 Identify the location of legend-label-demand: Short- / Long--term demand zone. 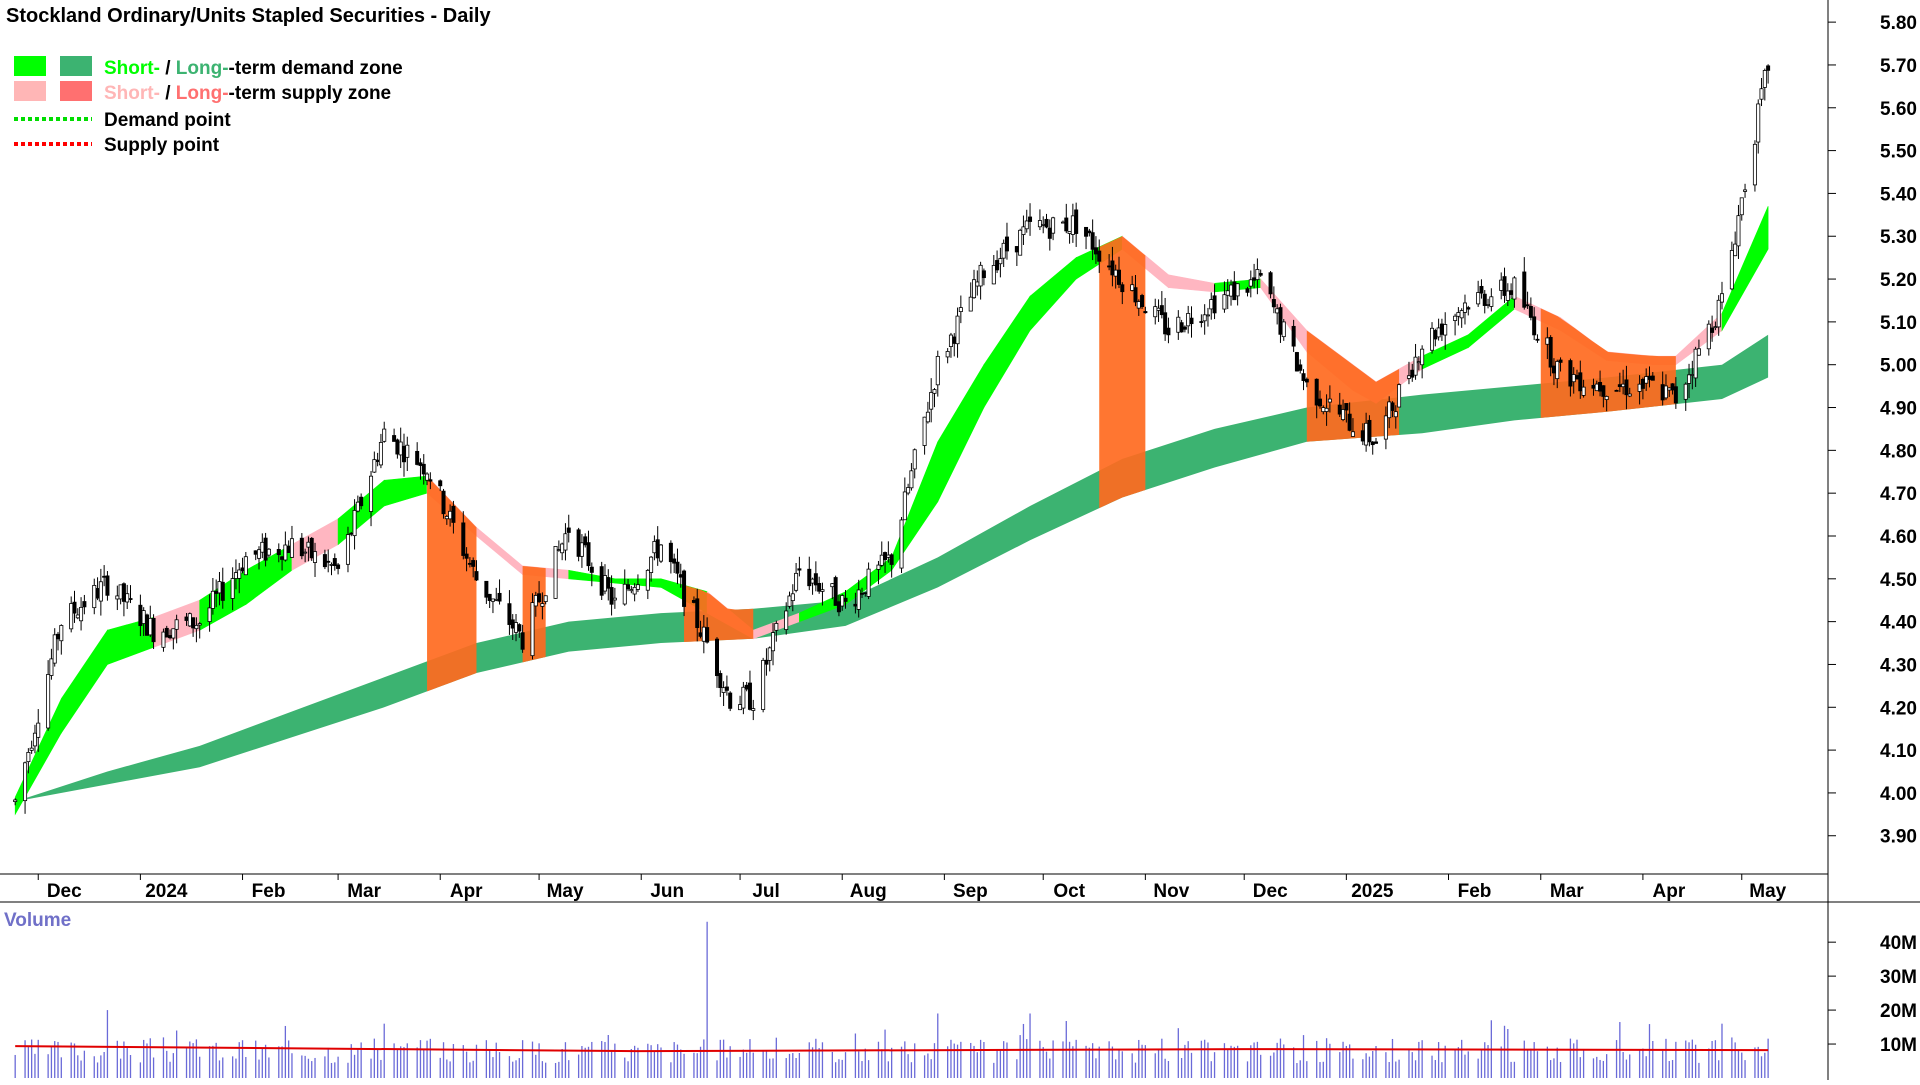
(253, 68).